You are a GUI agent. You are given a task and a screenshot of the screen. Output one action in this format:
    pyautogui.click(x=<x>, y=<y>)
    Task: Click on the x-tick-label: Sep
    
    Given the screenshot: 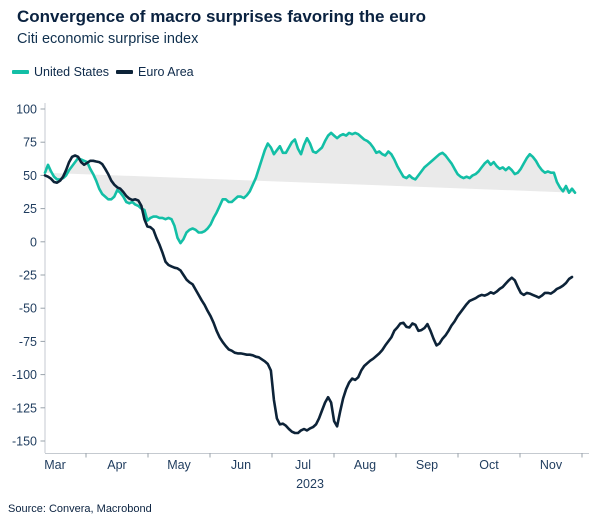 What is the action you would take?
    pyautogui.click(x=427, y=465)
    